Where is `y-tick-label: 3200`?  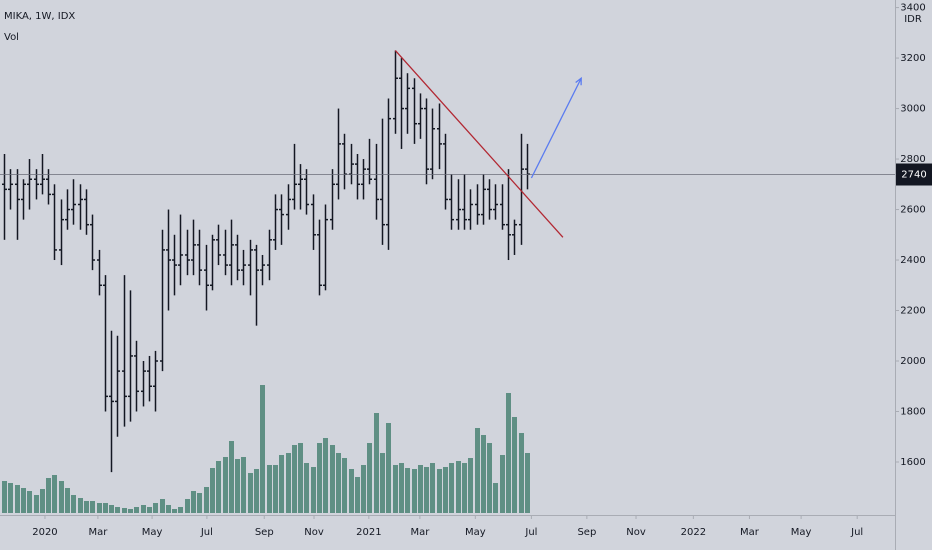 y-tick-label: 3200 is located at coordinates (912, 58).